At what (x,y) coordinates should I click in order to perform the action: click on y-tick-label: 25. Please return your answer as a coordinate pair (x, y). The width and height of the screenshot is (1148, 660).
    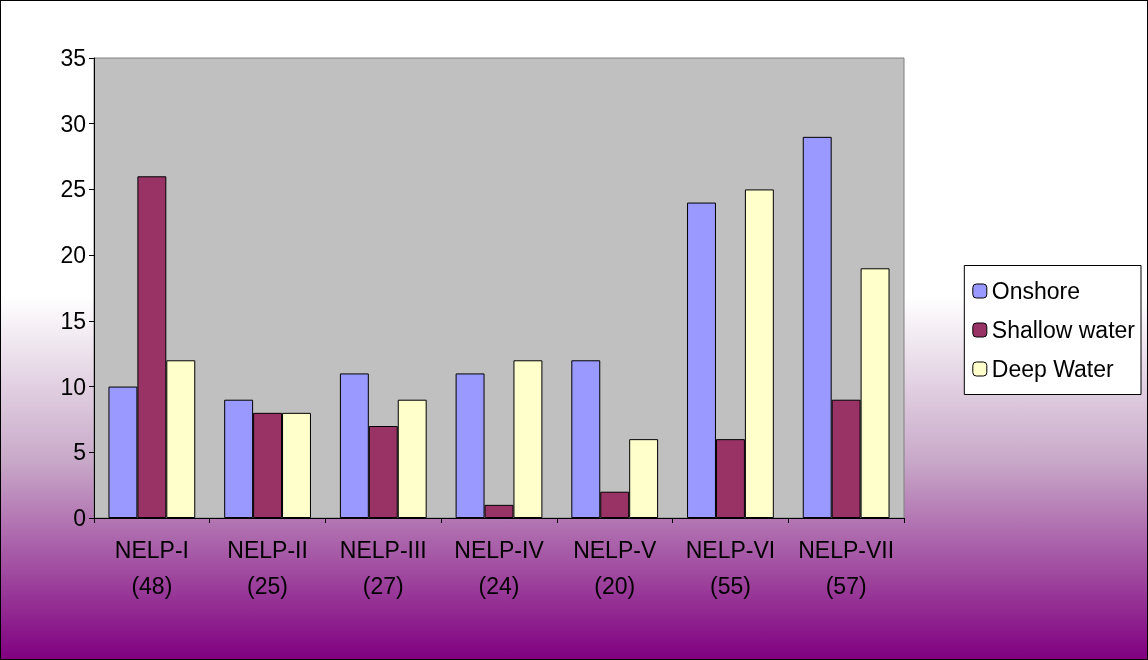
    Looking at the image, I should click on (73, 189).